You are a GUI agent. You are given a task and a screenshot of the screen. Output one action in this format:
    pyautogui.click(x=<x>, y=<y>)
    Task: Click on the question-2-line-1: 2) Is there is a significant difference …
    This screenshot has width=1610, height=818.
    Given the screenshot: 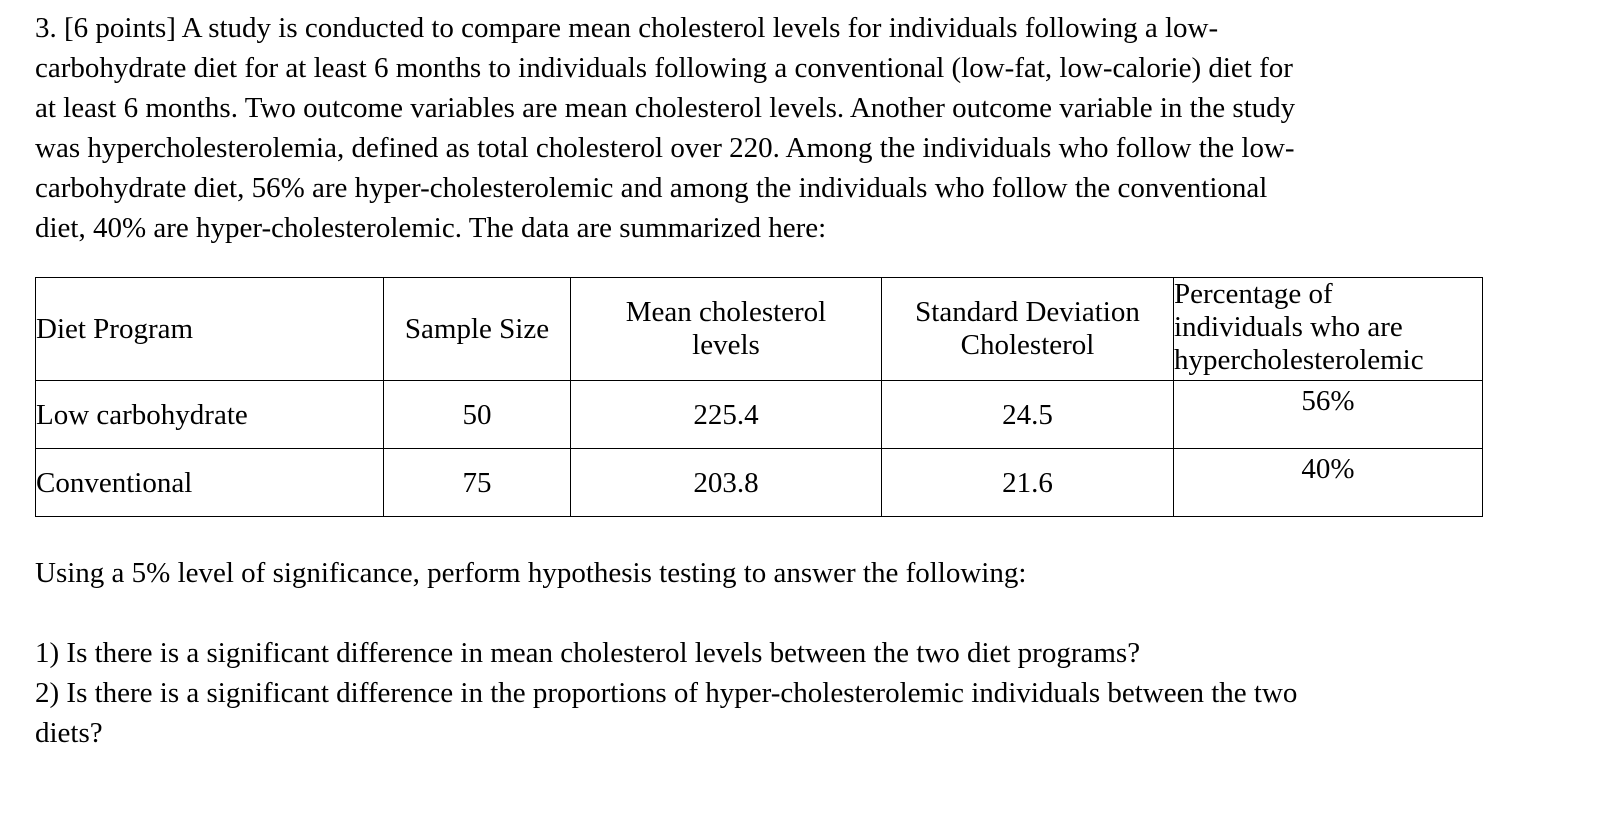 What is the action you would take?
    pyautogui.click(x=666, y=693)
    